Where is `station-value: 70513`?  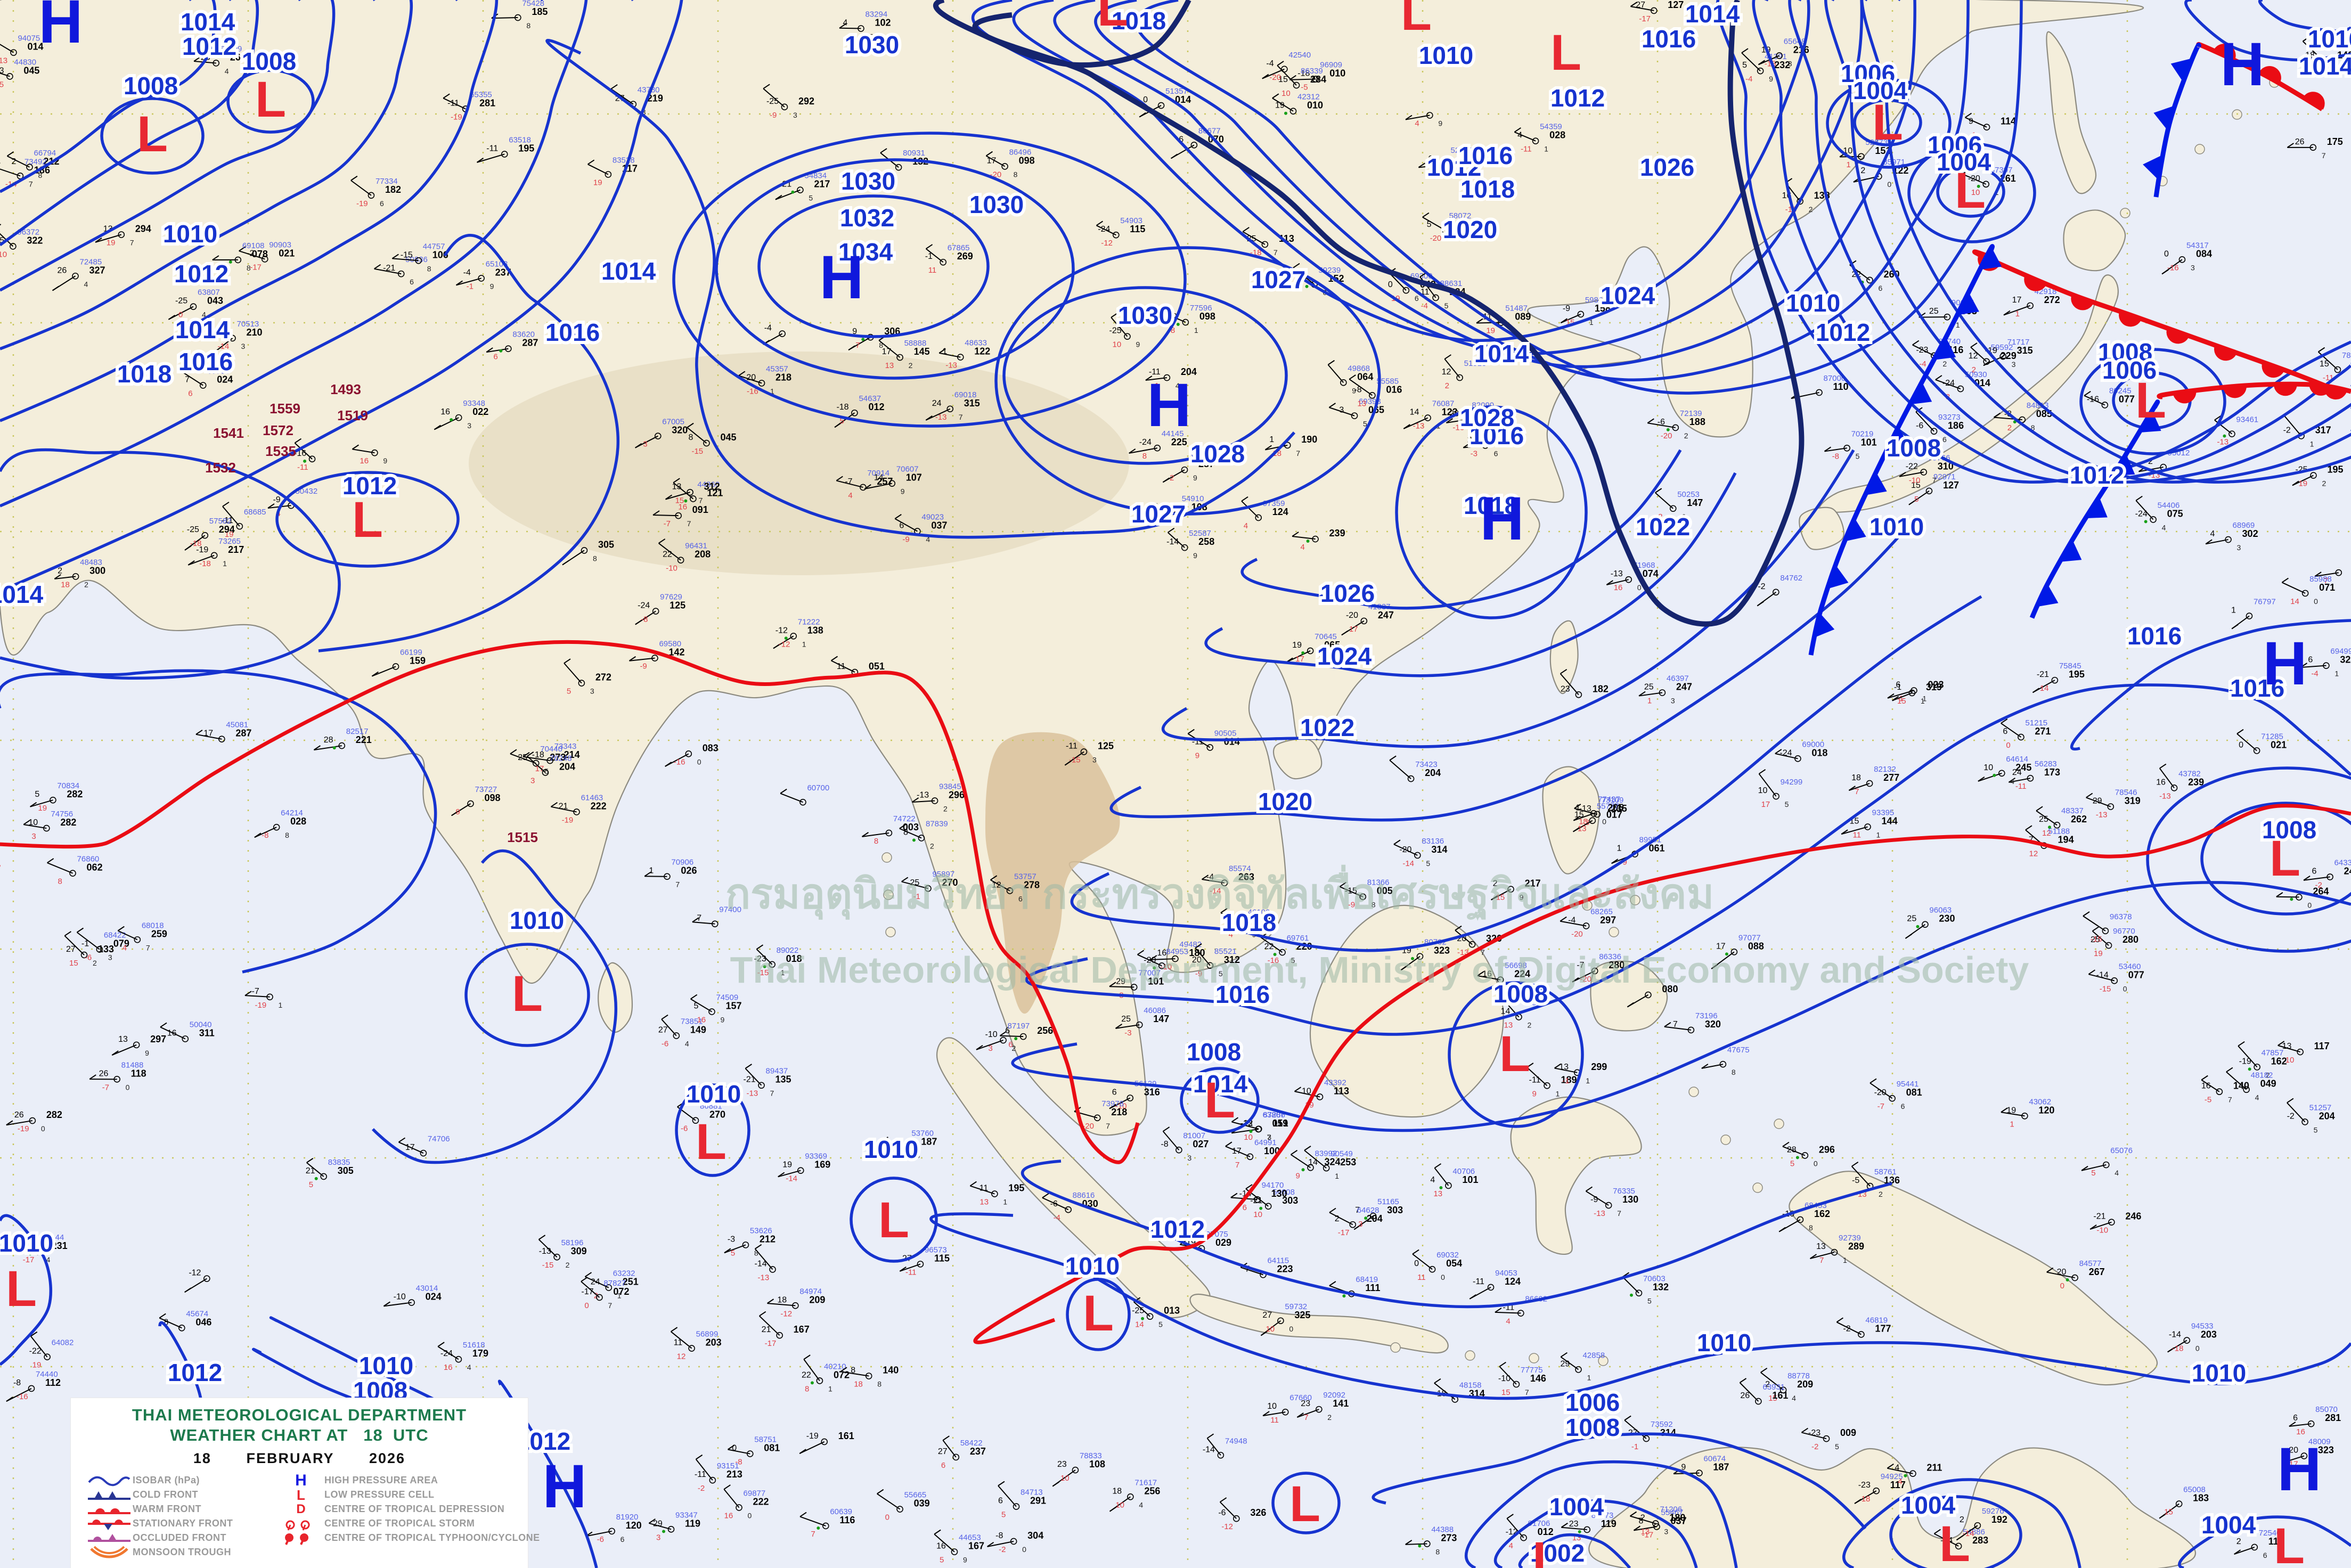 station-value: 70513 is located at coordinates (248, 325).